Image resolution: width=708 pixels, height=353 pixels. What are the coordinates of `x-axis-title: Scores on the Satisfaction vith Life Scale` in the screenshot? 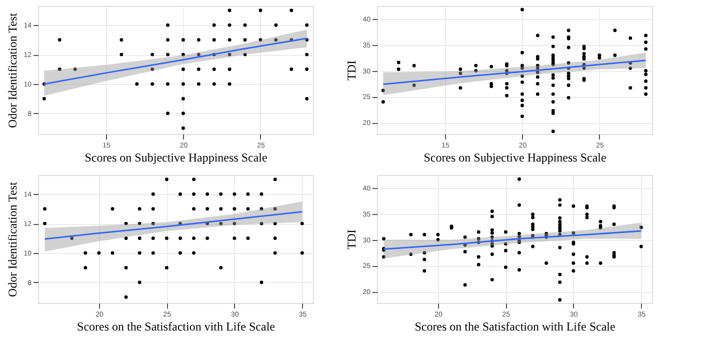 It's located at (176, 327).